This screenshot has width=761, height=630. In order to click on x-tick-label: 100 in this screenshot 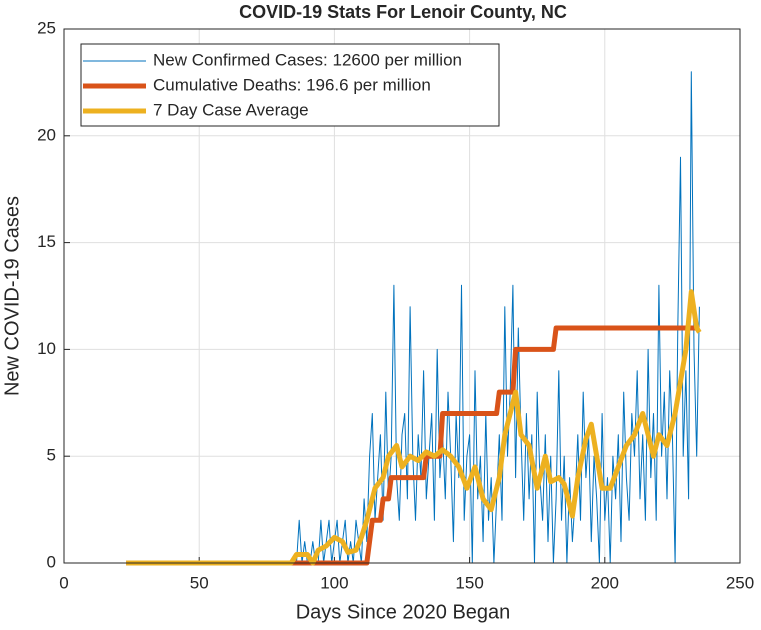, I will do `click(334, 582)`.